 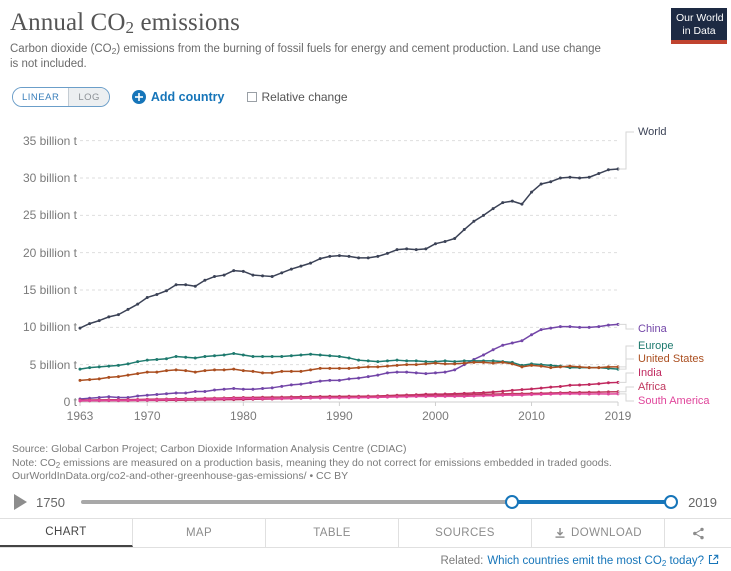 I want to click on scale-linear-button: LINEAR, so click(x=41, y=97).